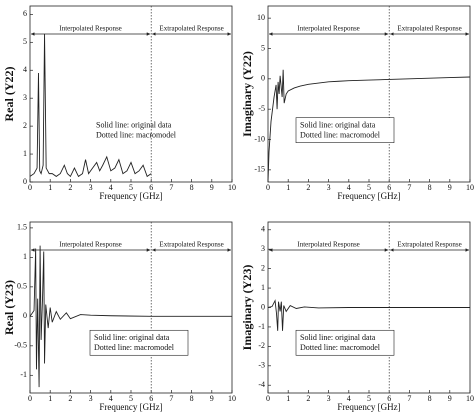 This screenshot has width=474, height=413. I want to click on y-tick-label: 10, so click(261, 17).